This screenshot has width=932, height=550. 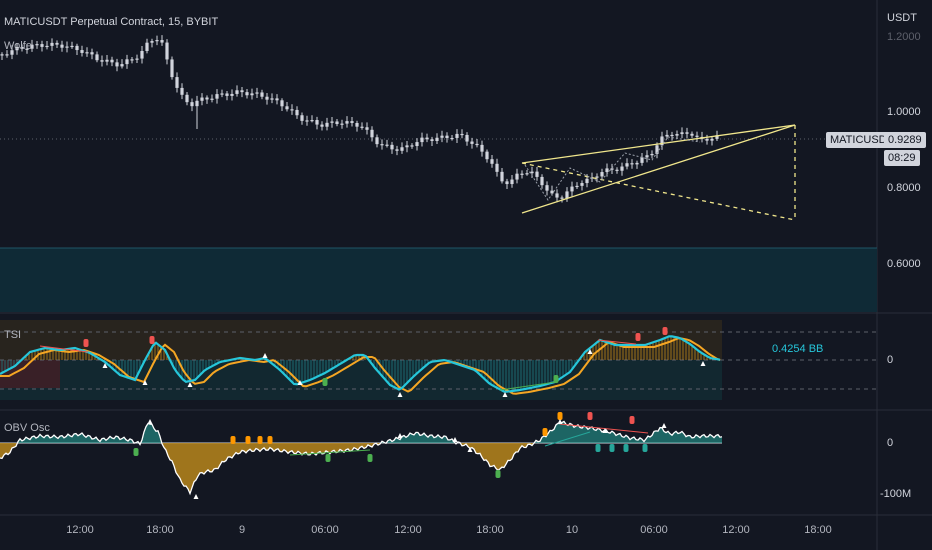 I want to click on tsi-pane-title: TSI, so click(x=13, y=335).